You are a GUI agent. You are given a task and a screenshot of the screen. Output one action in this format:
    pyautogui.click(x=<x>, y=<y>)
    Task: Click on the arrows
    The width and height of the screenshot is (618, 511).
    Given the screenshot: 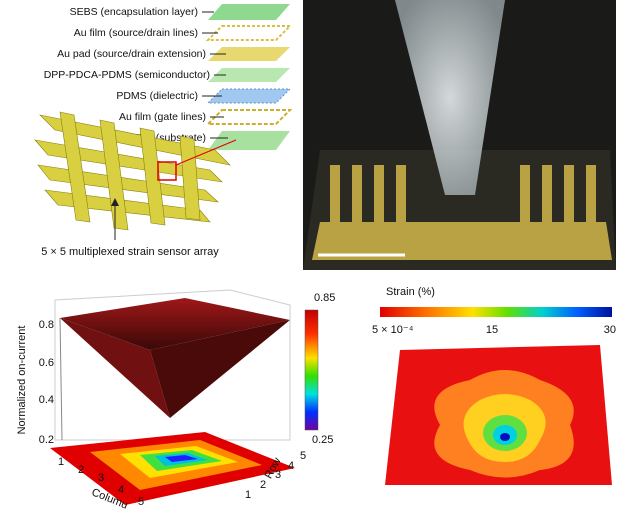 What is the action you would take?
    pyautogui.click(x=215, y=75)
    